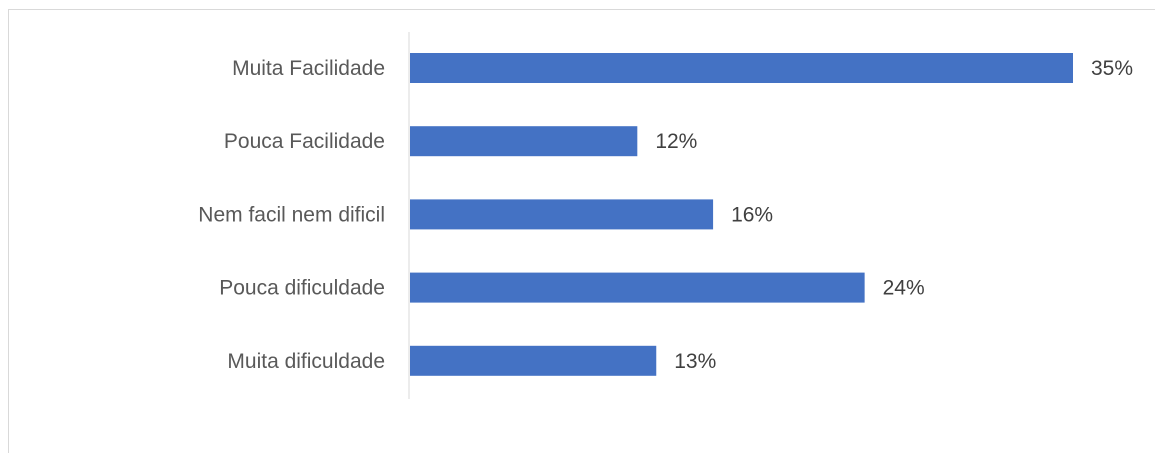 This screenshot has height=453, width=1155. What do you see at coordinates (304, 141) in the screenshot?
I see `category-label: Pouca Facilidade` at bounding box center [304, 141].